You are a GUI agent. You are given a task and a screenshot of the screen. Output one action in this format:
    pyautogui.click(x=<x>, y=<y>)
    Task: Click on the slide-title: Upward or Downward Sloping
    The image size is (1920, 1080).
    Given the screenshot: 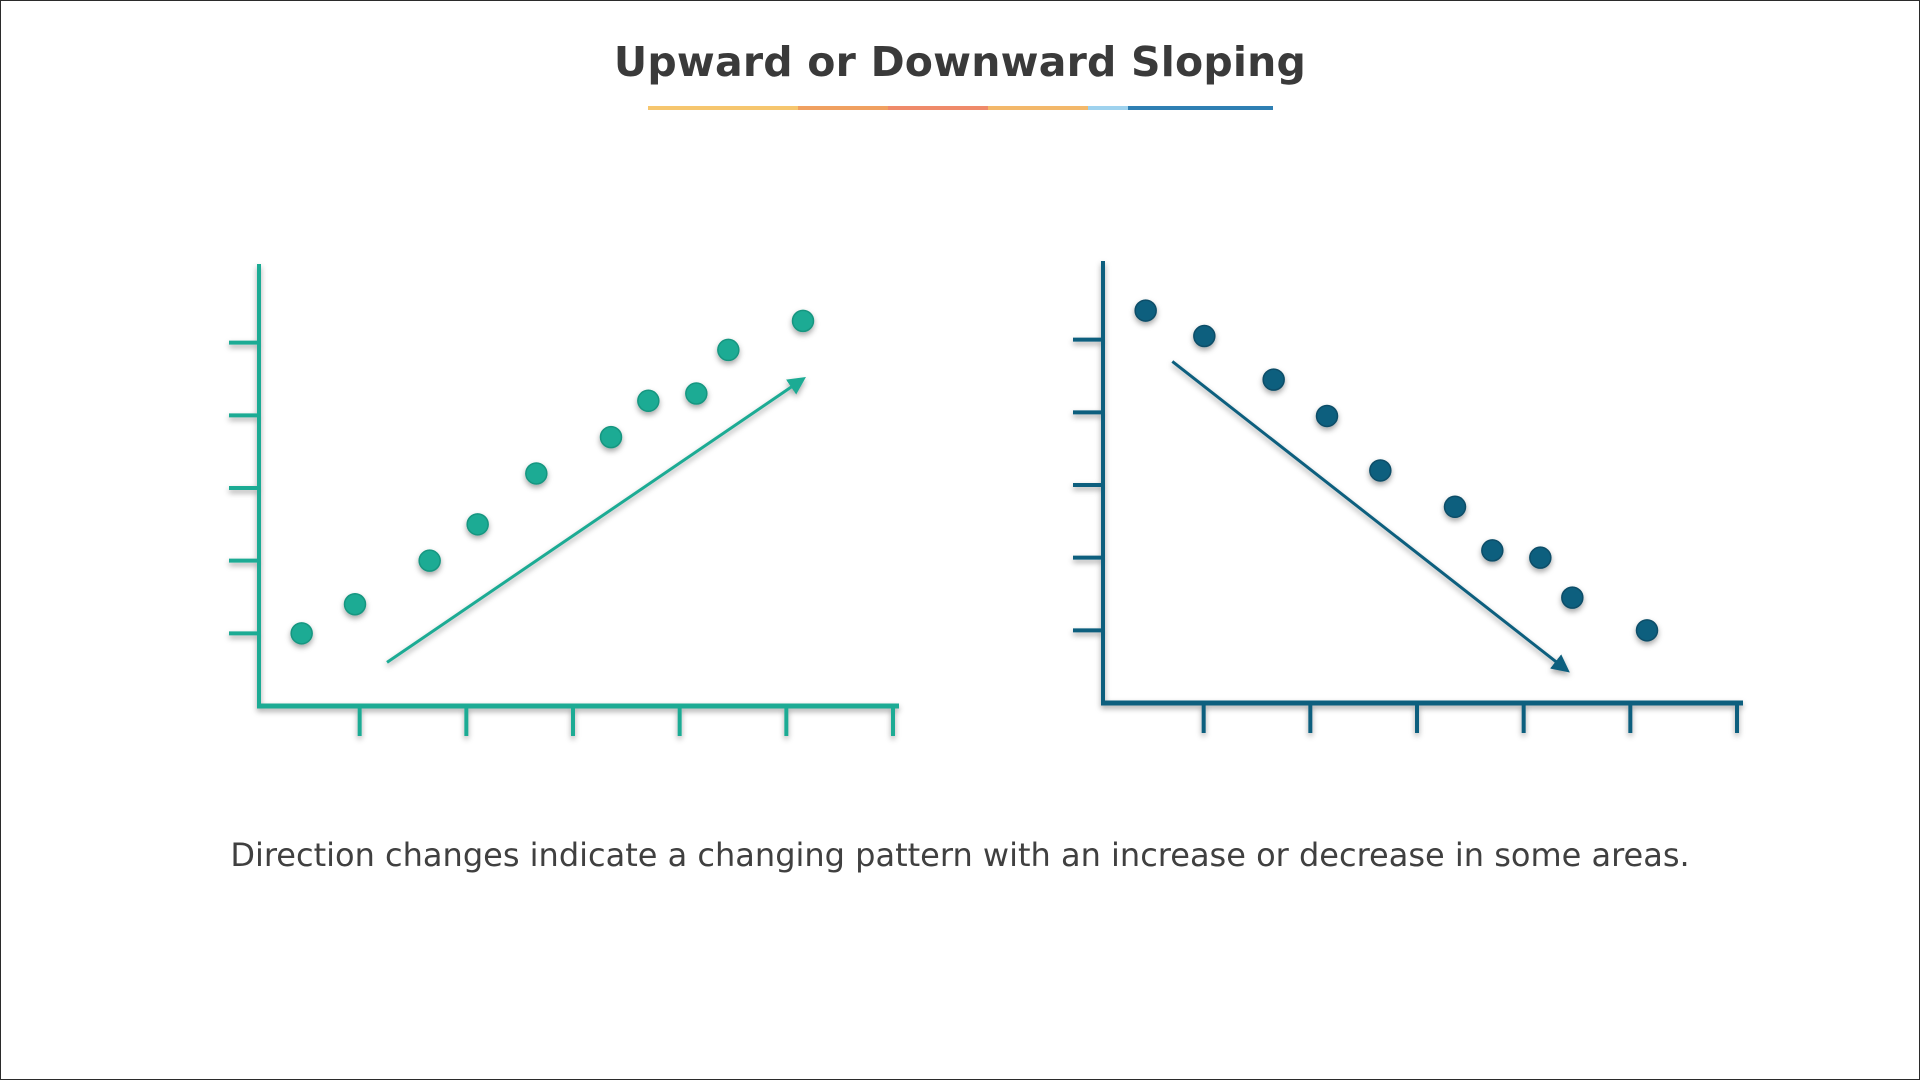 What is the action you would take?
    pyautogui.click(x=960, y=62)
    